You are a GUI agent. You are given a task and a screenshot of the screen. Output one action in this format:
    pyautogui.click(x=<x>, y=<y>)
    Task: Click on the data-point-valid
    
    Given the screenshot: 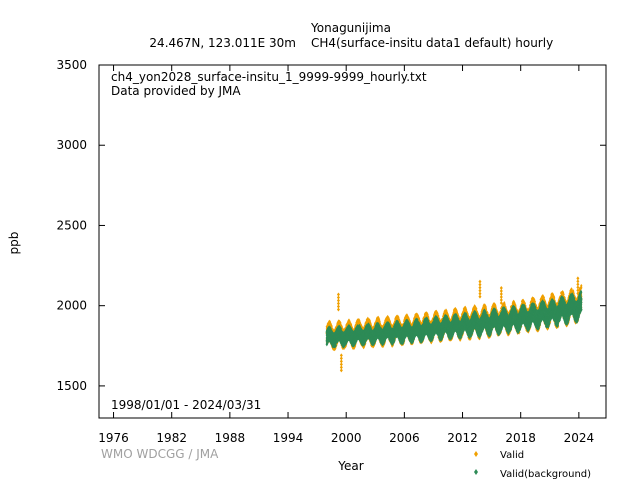 What is the action you would take?
    pyautogui.click(x=331, y=326)
    